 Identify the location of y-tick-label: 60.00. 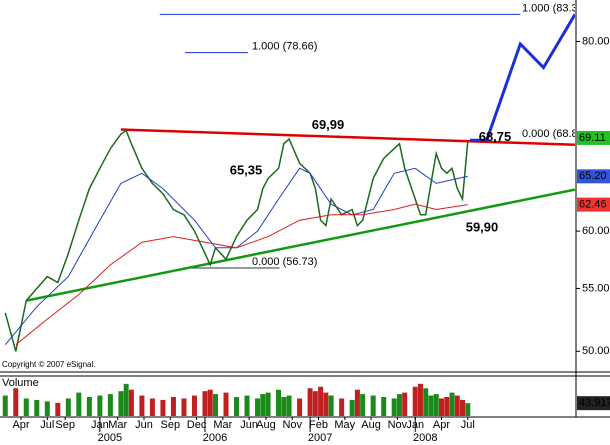
(596, 231).